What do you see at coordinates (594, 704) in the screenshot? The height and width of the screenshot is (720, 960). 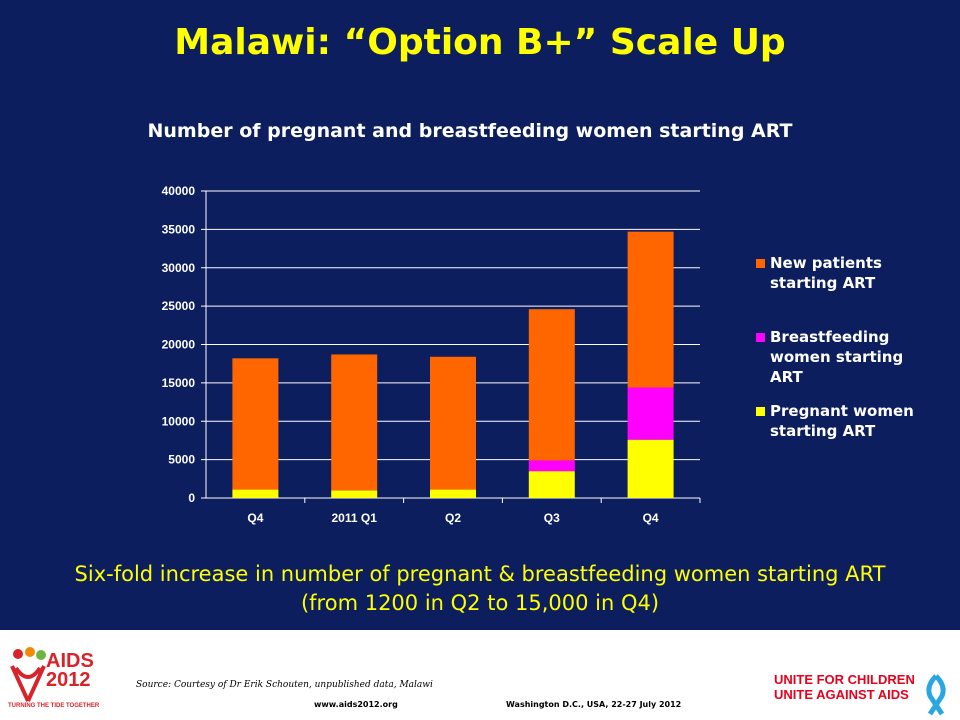 I see `conference-venue: Washington D.C., USA, 22-27 July 2012` at bounding box center [594, 704].